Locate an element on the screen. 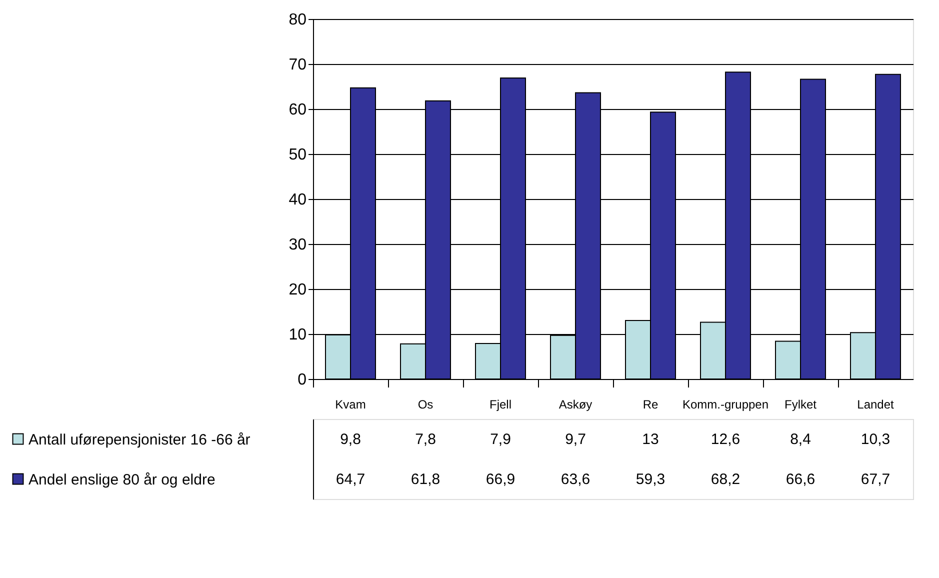 The image size is (939, 578). x-tick-label: Komm.-gruppen is located at coordinates (725, 405).